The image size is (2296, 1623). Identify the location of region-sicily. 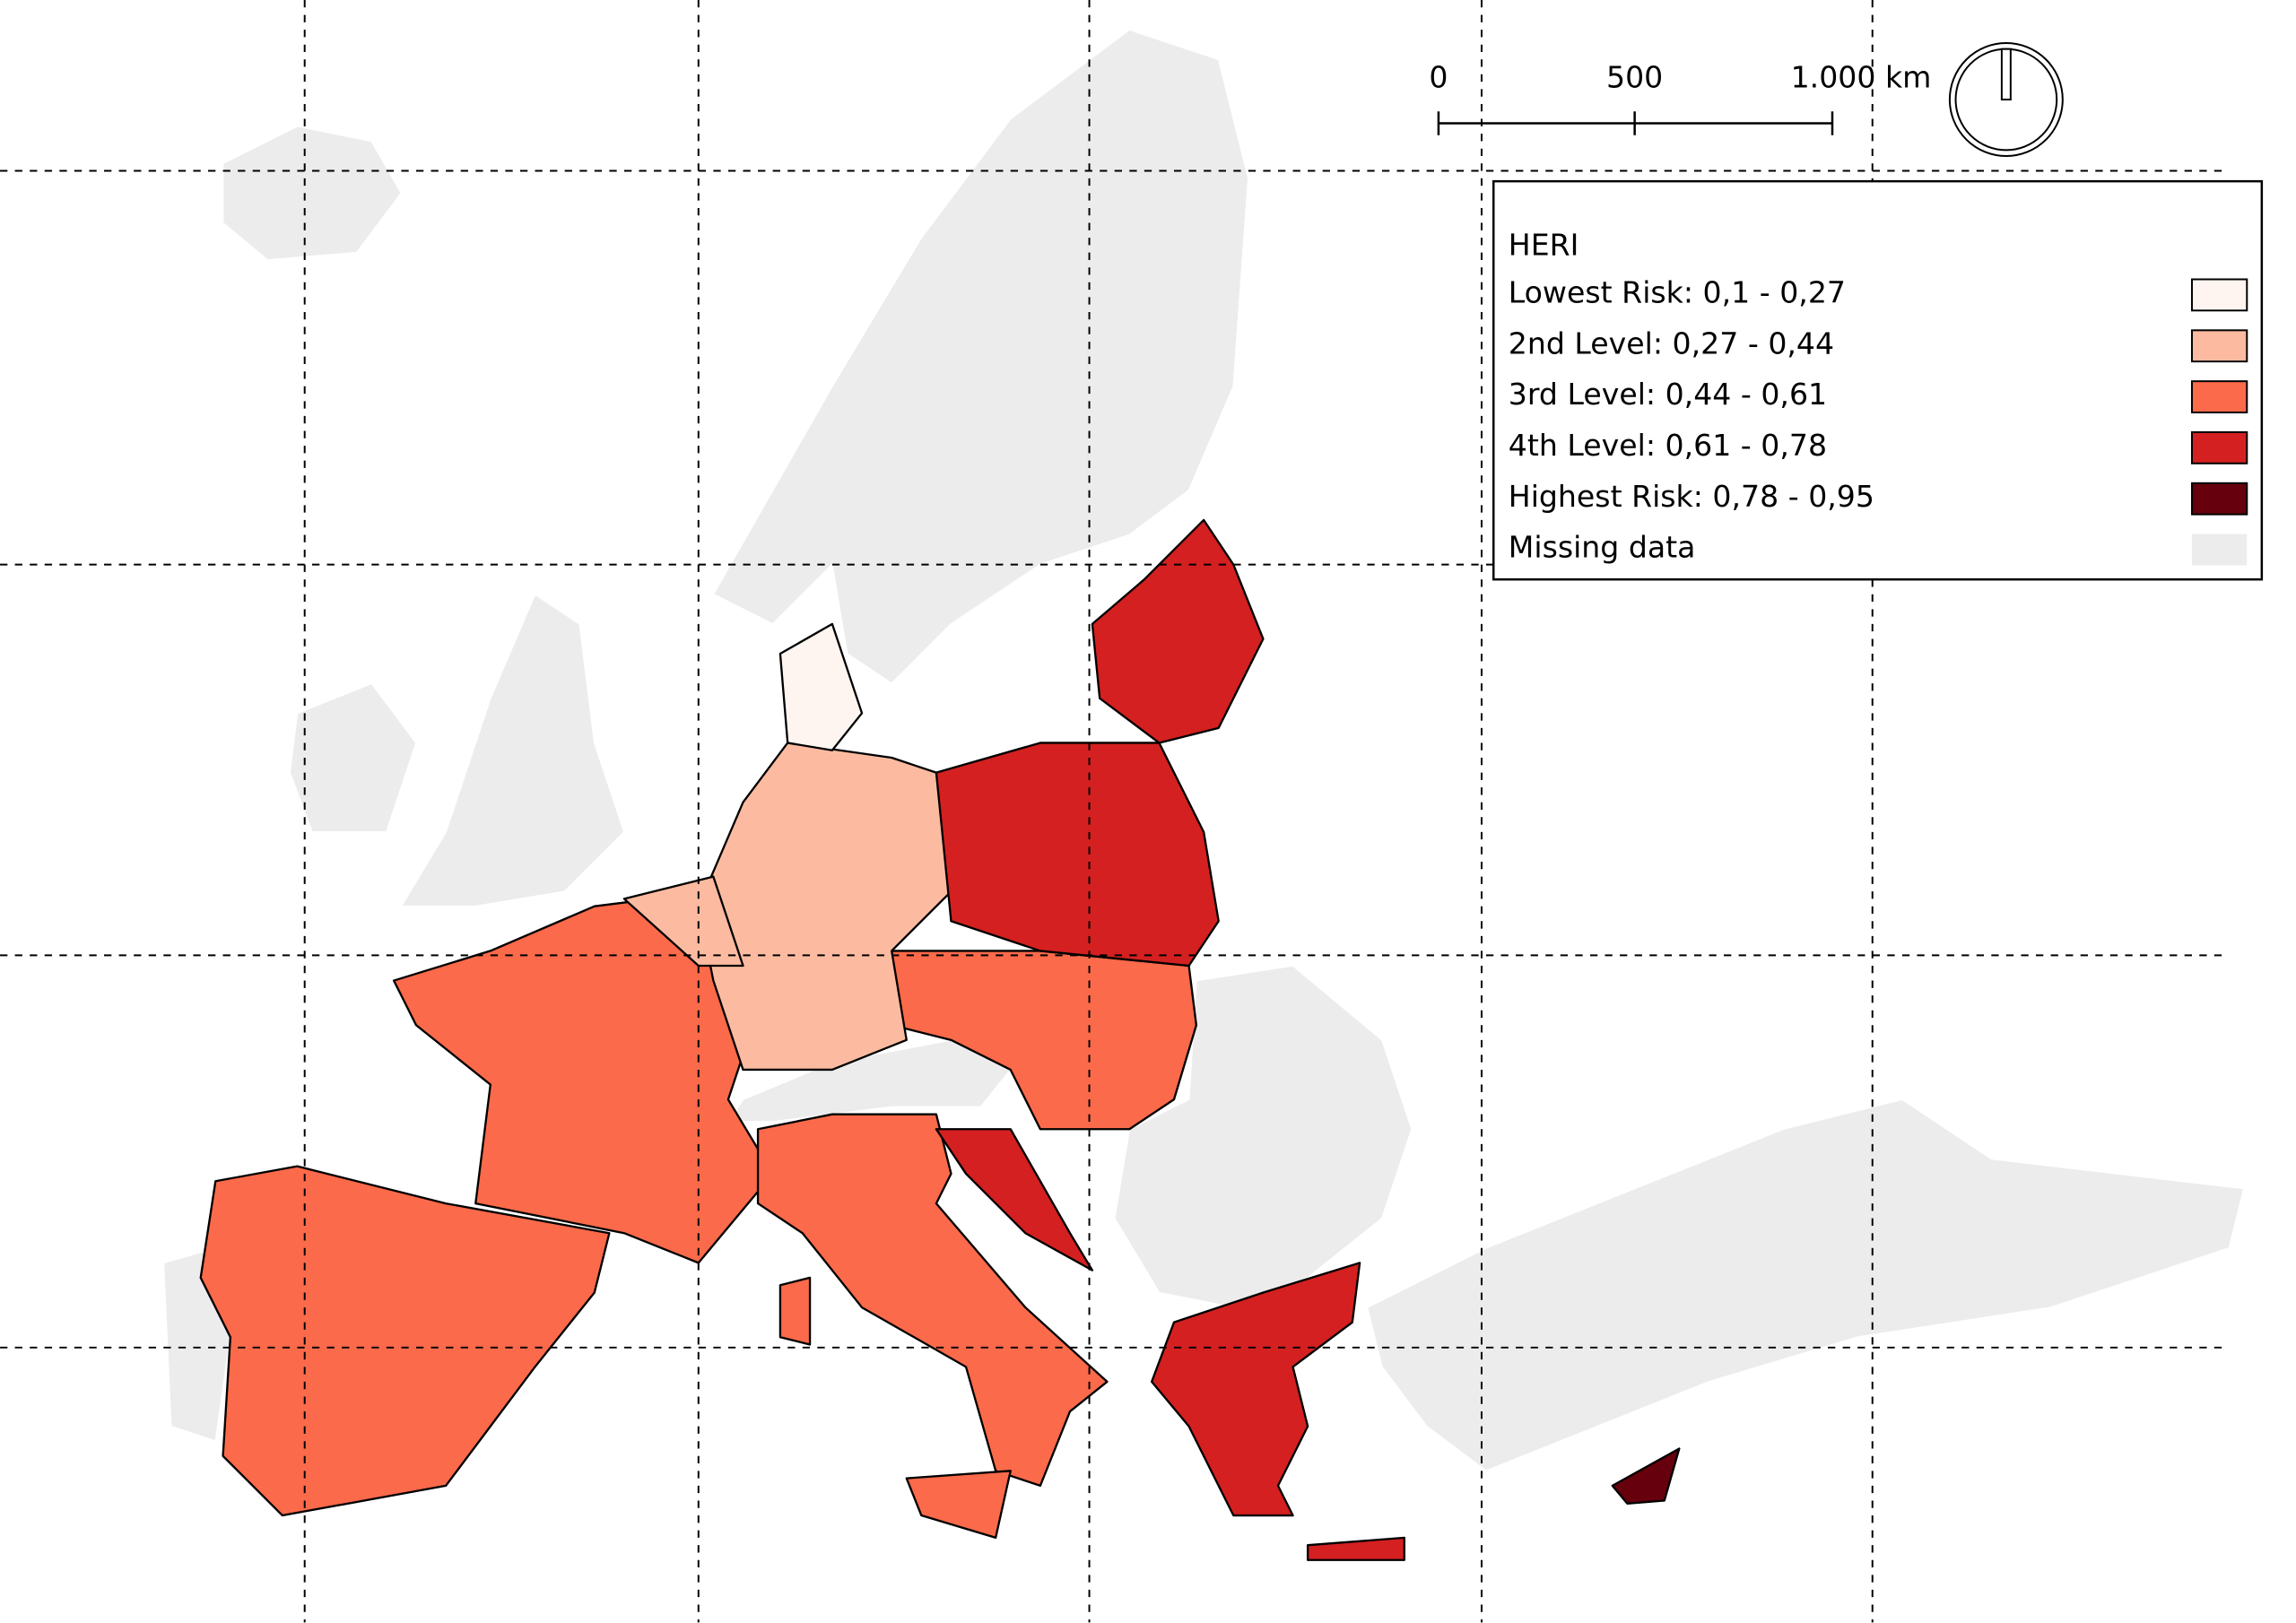
(958, 1505).